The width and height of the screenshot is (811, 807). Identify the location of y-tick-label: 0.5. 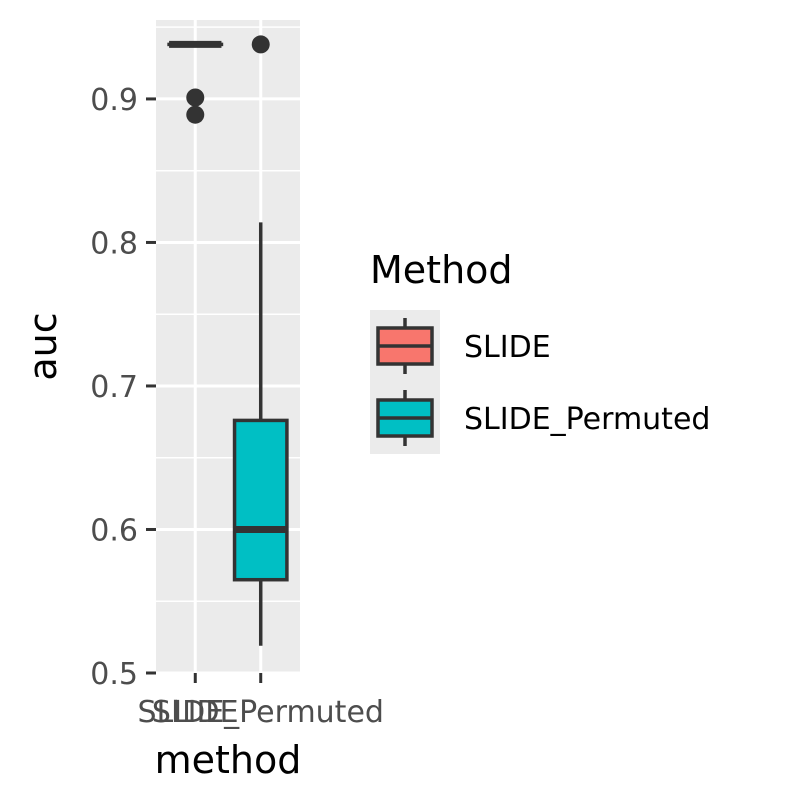
(114, 674).